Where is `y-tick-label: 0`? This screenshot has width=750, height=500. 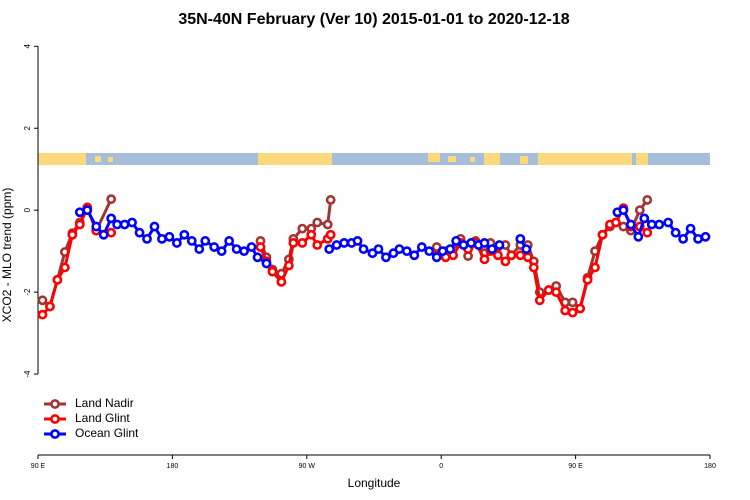 y-tick-label: 0 is located at coordinates (27, 209).